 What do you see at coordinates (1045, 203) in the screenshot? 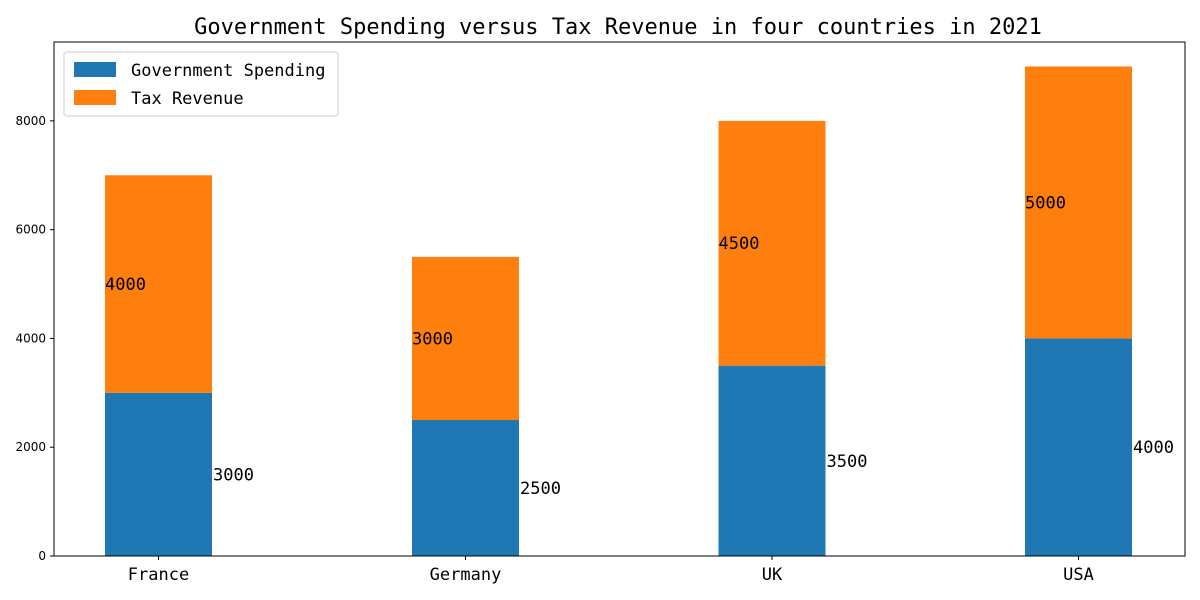
I see `data-label-tax-revenue-usa: 5000` at bounding box center [1045, 203].